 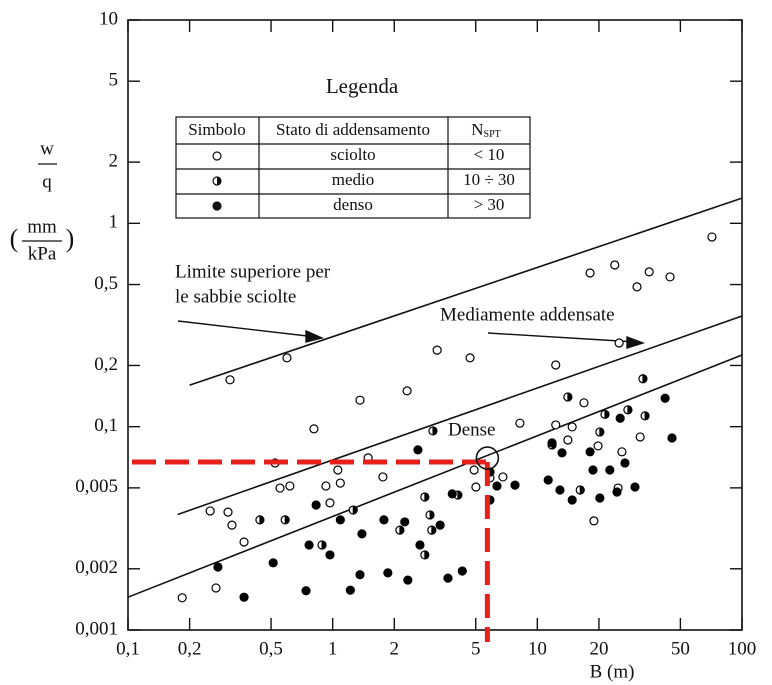 What do you see at coordinates (477, 129) in the screenshot?
I see `legend-header-main: N` at bounding box center [477, 129].